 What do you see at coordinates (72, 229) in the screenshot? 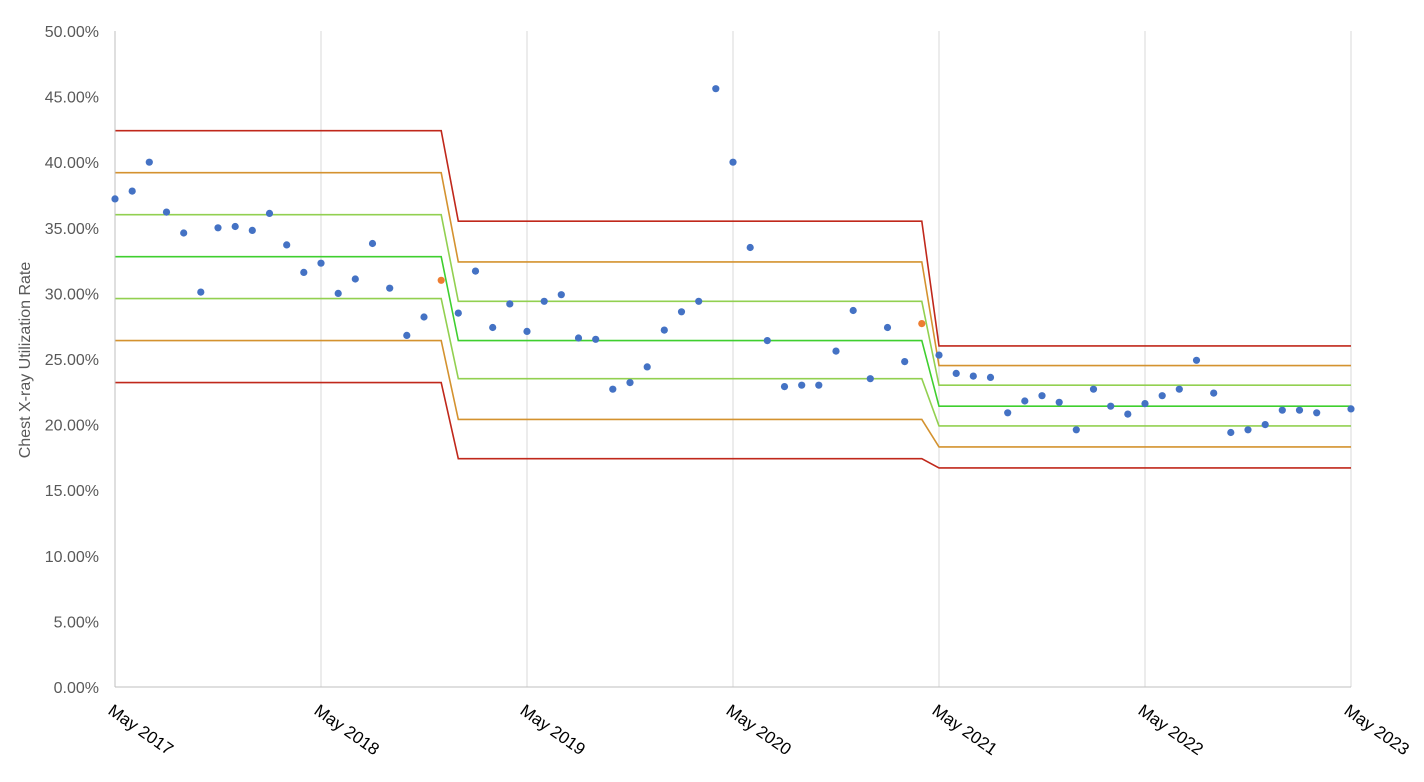
I see `y-tick-label: 35.00%` at bounding box center [72, 229].